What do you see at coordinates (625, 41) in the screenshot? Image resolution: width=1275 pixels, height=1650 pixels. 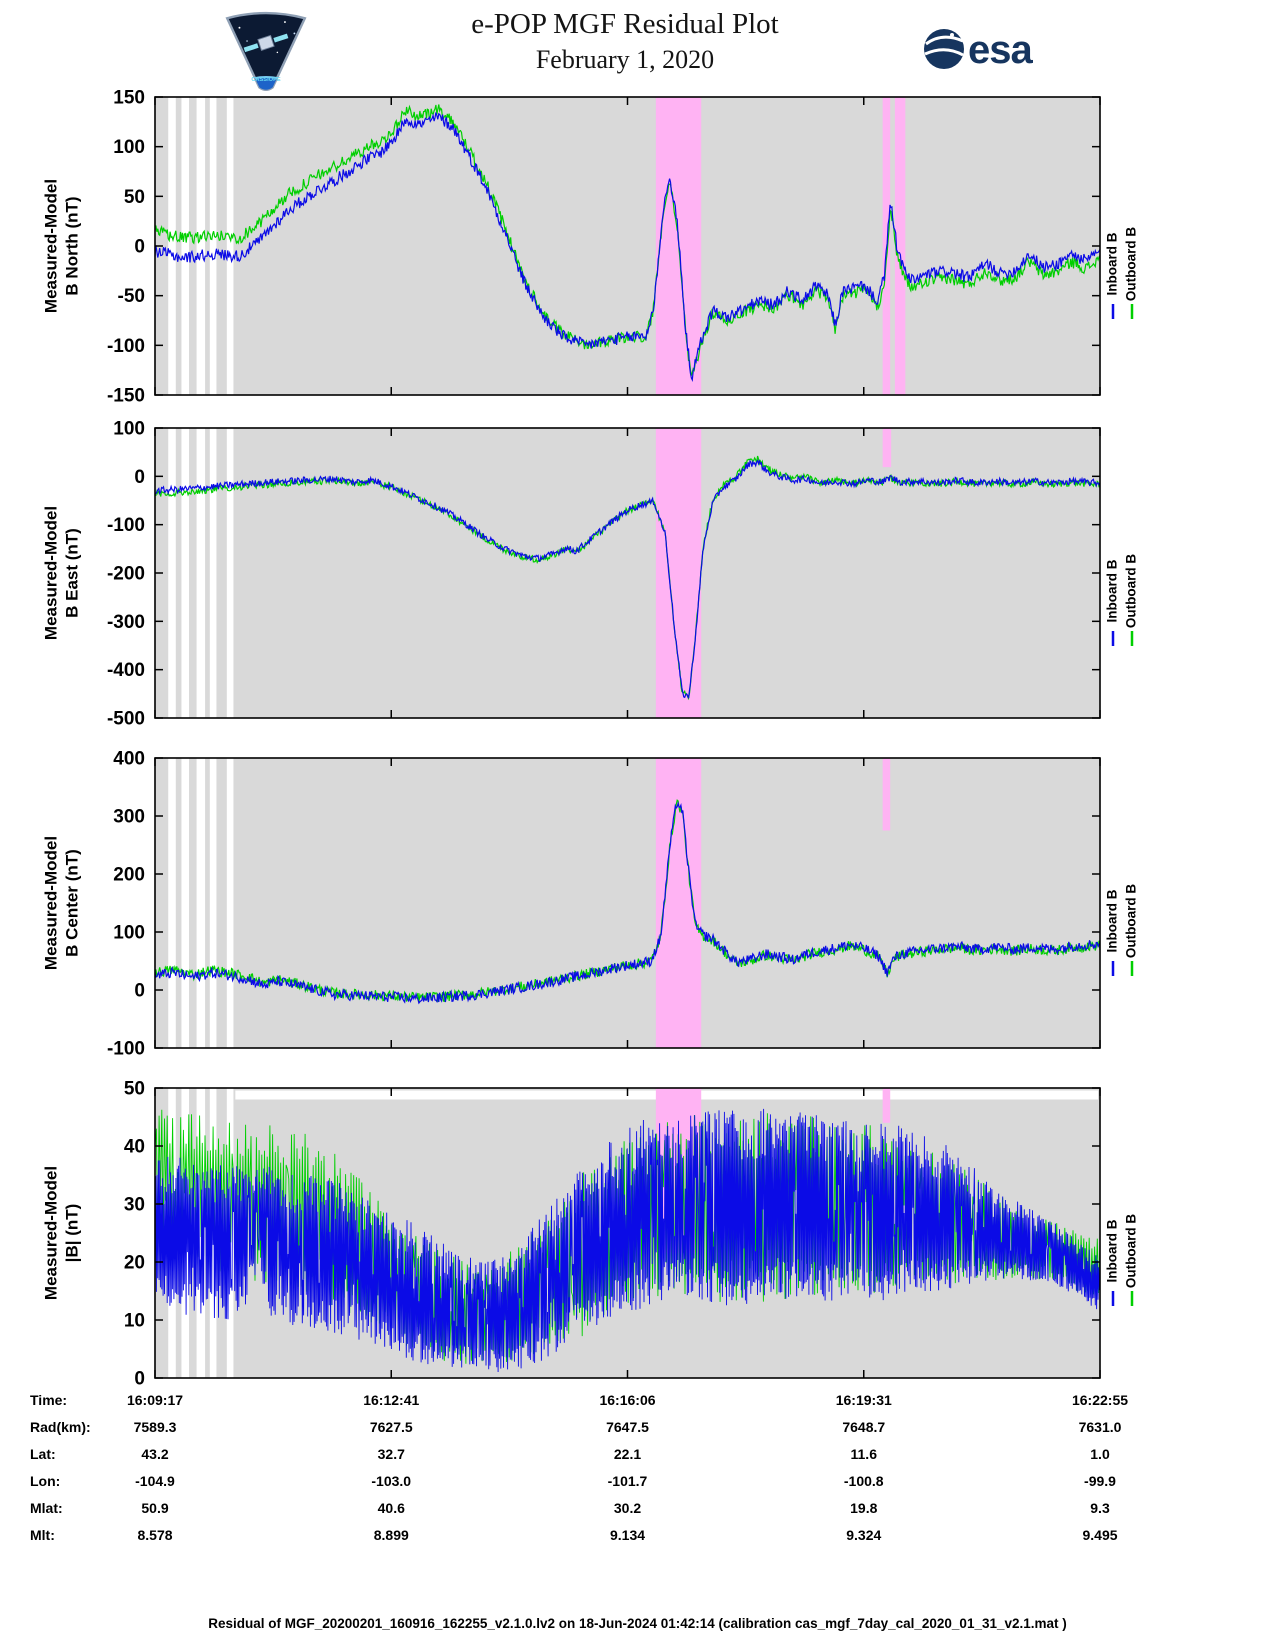 I see `title-block: e-POP MGF Residual Plot February 1, 2020` at bounding box center [625, 41].